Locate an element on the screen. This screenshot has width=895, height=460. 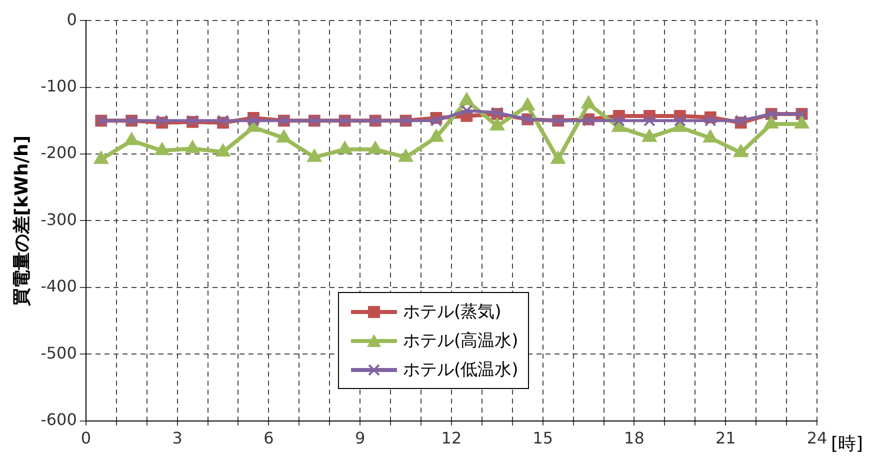
x-axis-title: [時] is located at coordinates (847, 443).